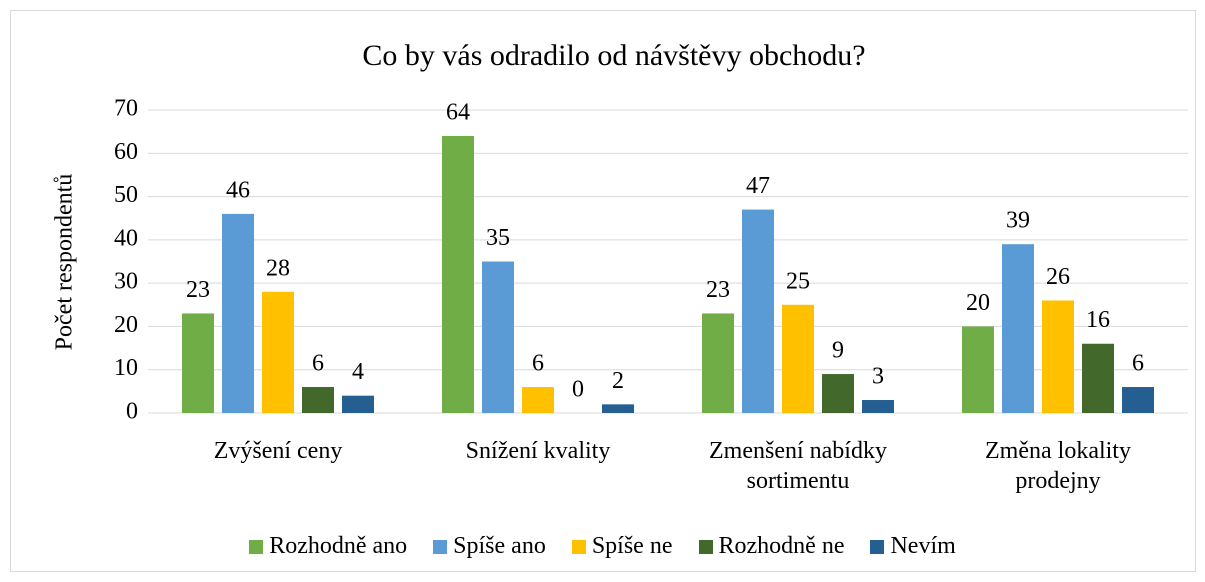  Describe the element at coordinates (1058, 277) in the screenshot. I see `data-label: 26` at that location.